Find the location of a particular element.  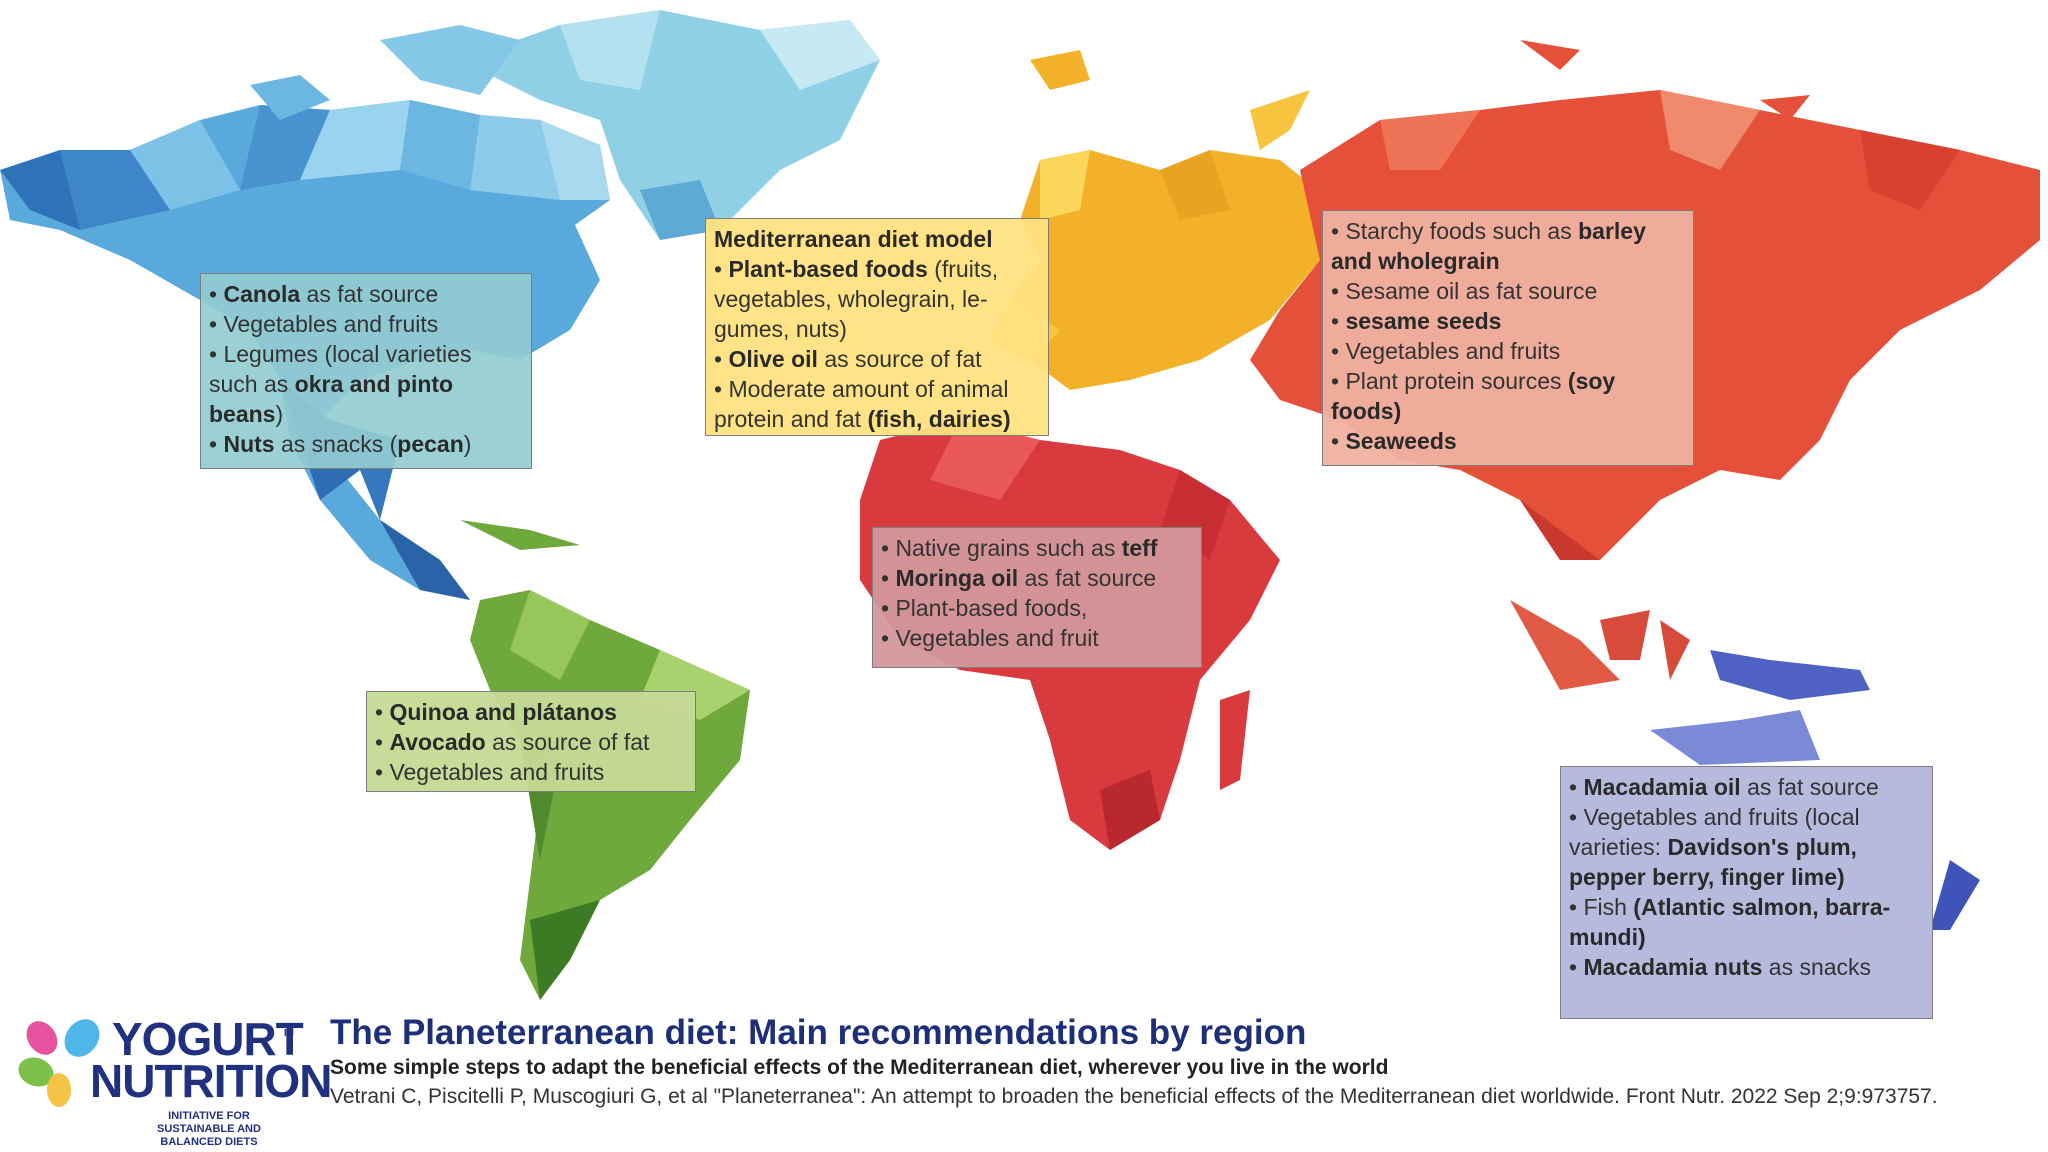

recommendation-line: • Macadamia oil as fat source is located at coordinates (1746, 787).